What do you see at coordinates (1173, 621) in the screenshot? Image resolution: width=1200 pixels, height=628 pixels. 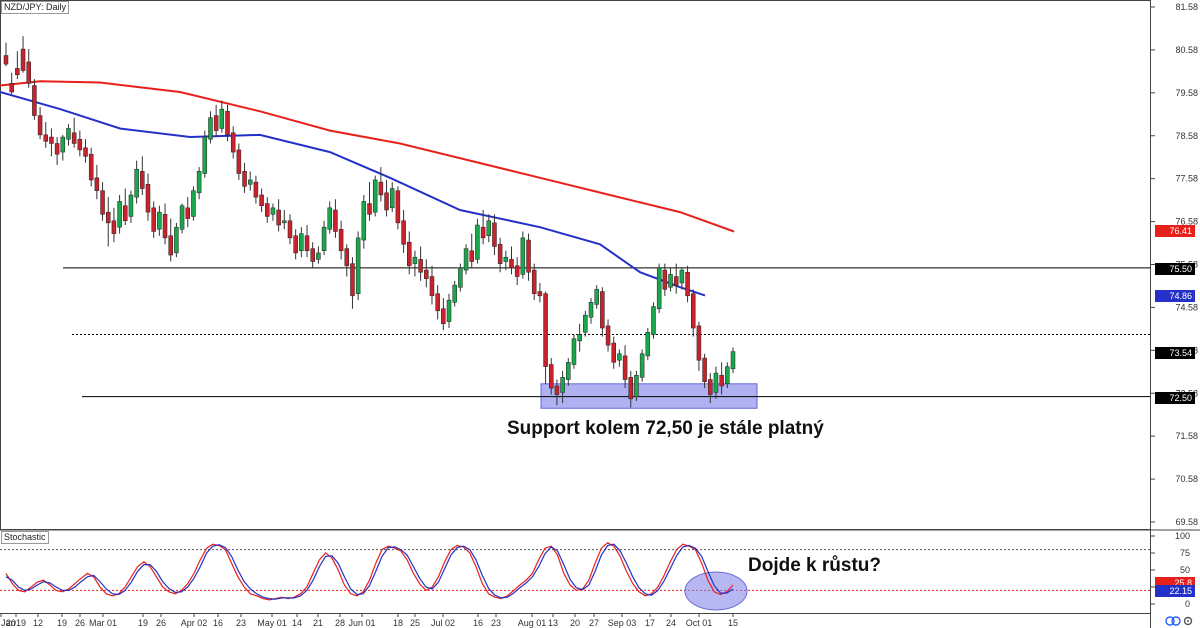 I see `link-icon` at bounding box center [1173, 621].